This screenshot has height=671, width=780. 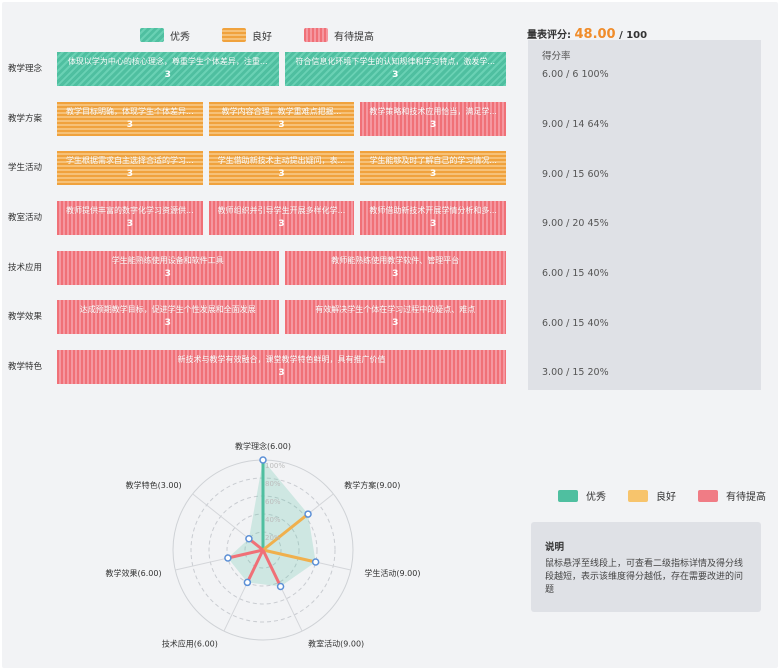 What do you see at coordinates (130, 119) in the screenshot?
I see `indicator-cell: 教学目标明确，体现学生个体差异... 3` at bounding box center [130, 119].